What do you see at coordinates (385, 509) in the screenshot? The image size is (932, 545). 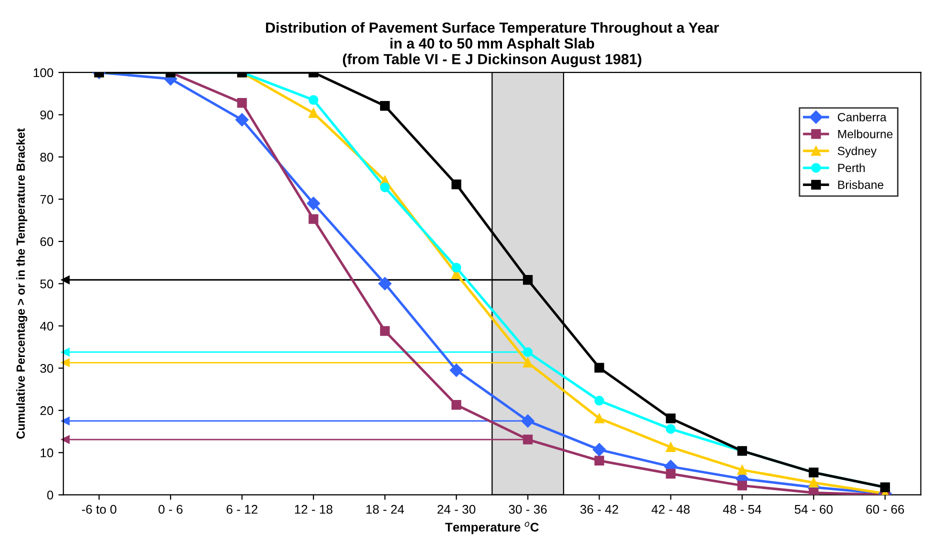 I see `x-tick-label: 18 - 24` at bounding box center [385, 509].